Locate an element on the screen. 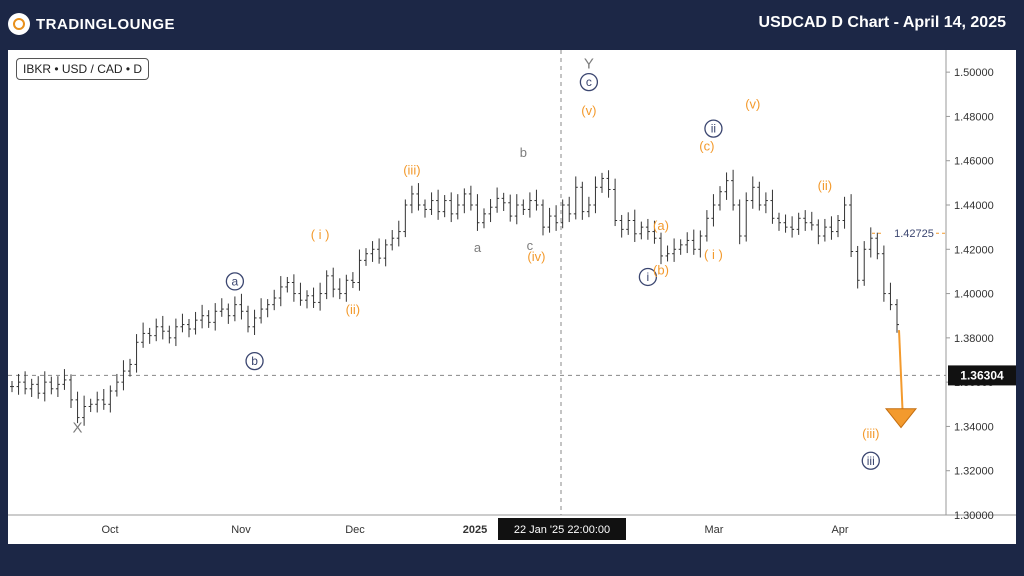 Image resolution: width=1024 pixels, height=576 pixels. wave-label: (a) is located at coordinates (661, 225).